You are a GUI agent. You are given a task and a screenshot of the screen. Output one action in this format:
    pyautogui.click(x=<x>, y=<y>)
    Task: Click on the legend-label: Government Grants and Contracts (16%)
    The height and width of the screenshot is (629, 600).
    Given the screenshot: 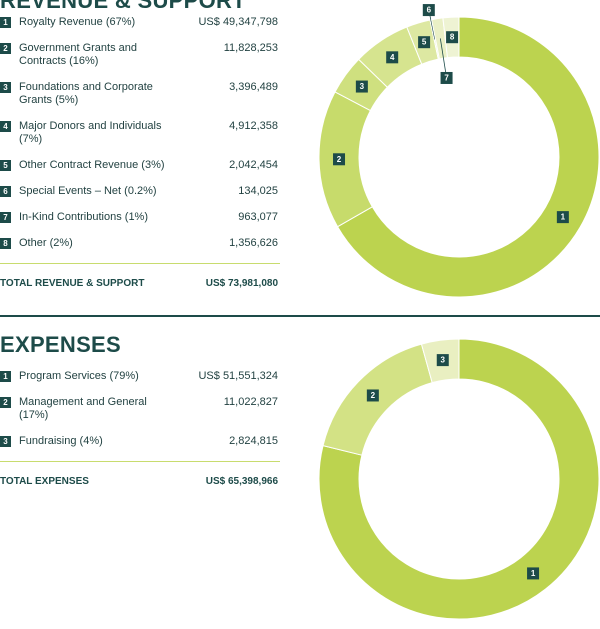 What is the action you would take?
    pyautogui.click(x=78, y=54)
    